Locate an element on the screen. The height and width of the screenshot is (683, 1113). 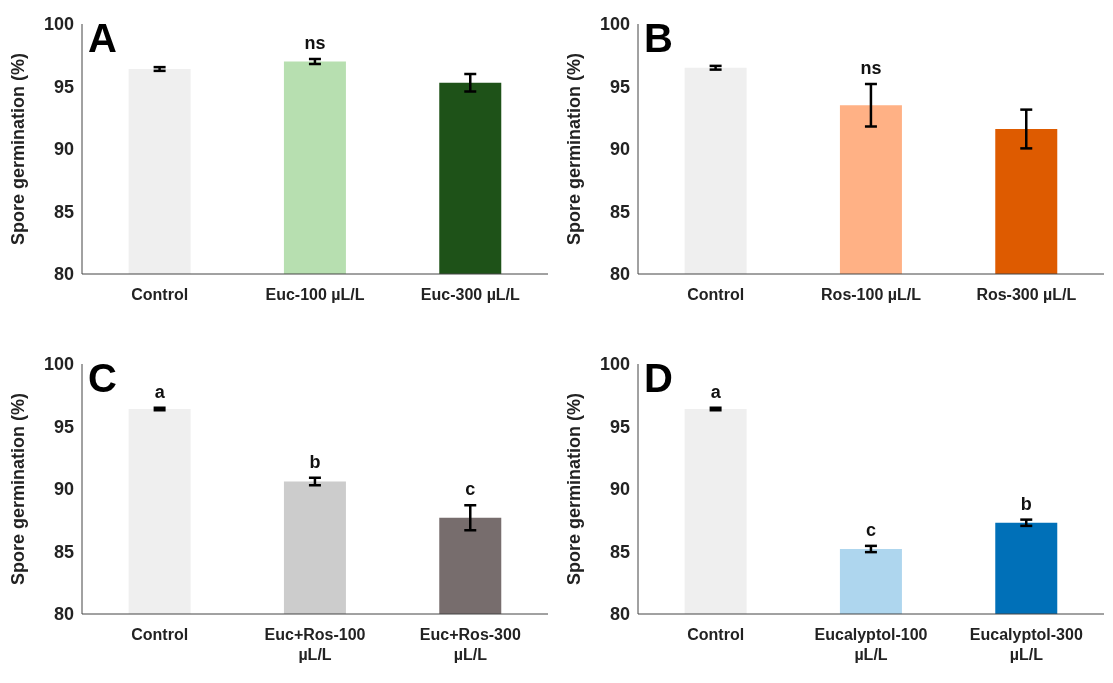
x-tick-label: Eucalyptol-100 µL/L is located at coordinates (871, 644).